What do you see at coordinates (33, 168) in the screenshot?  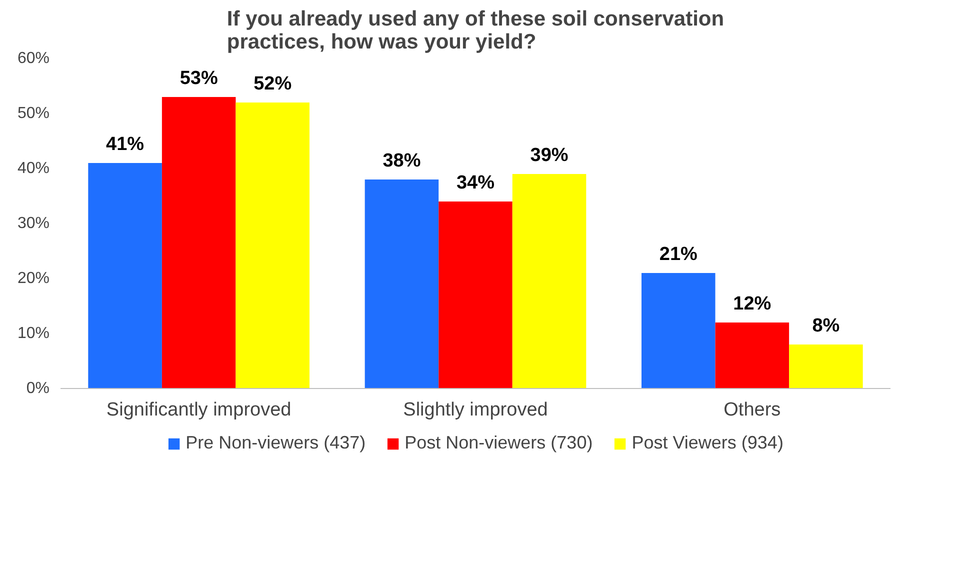 I see `y-tick-label: 40%` at bounding box center [33, 168].